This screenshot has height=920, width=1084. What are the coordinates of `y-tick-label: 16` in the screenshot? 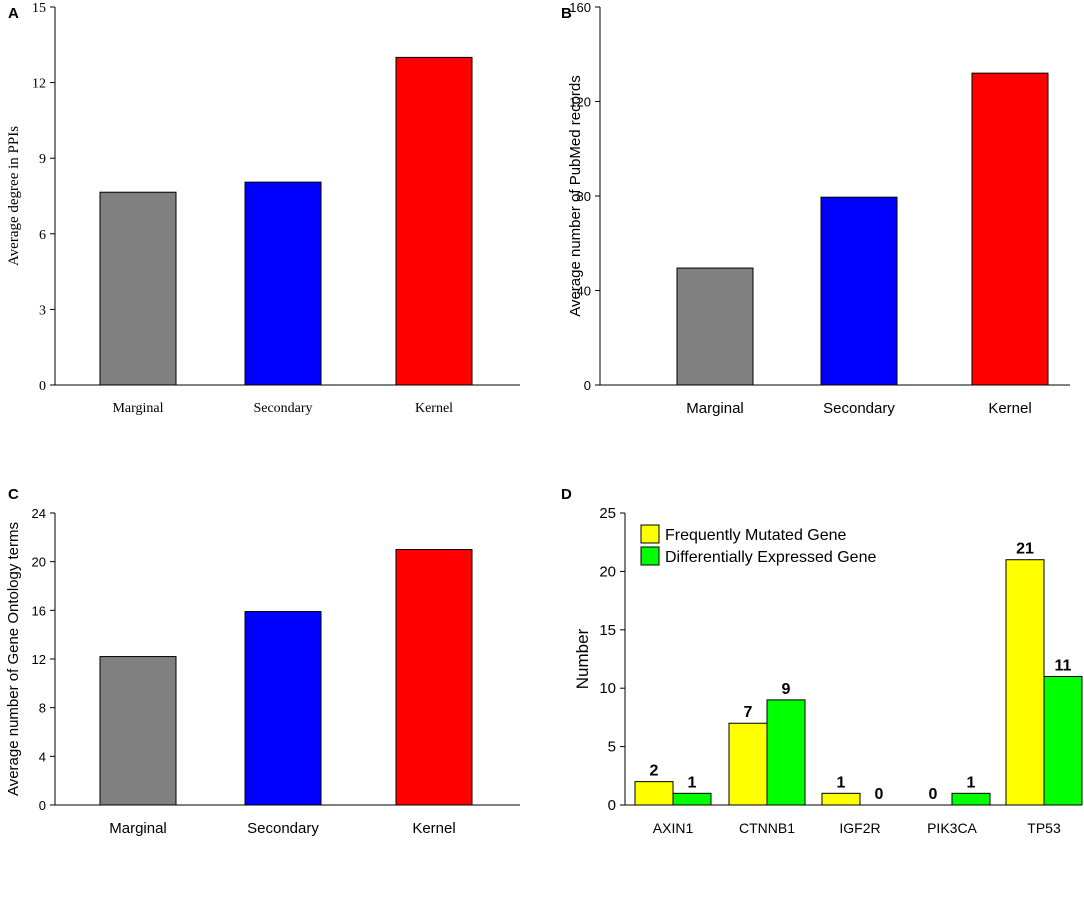 It's located at (39, 610).